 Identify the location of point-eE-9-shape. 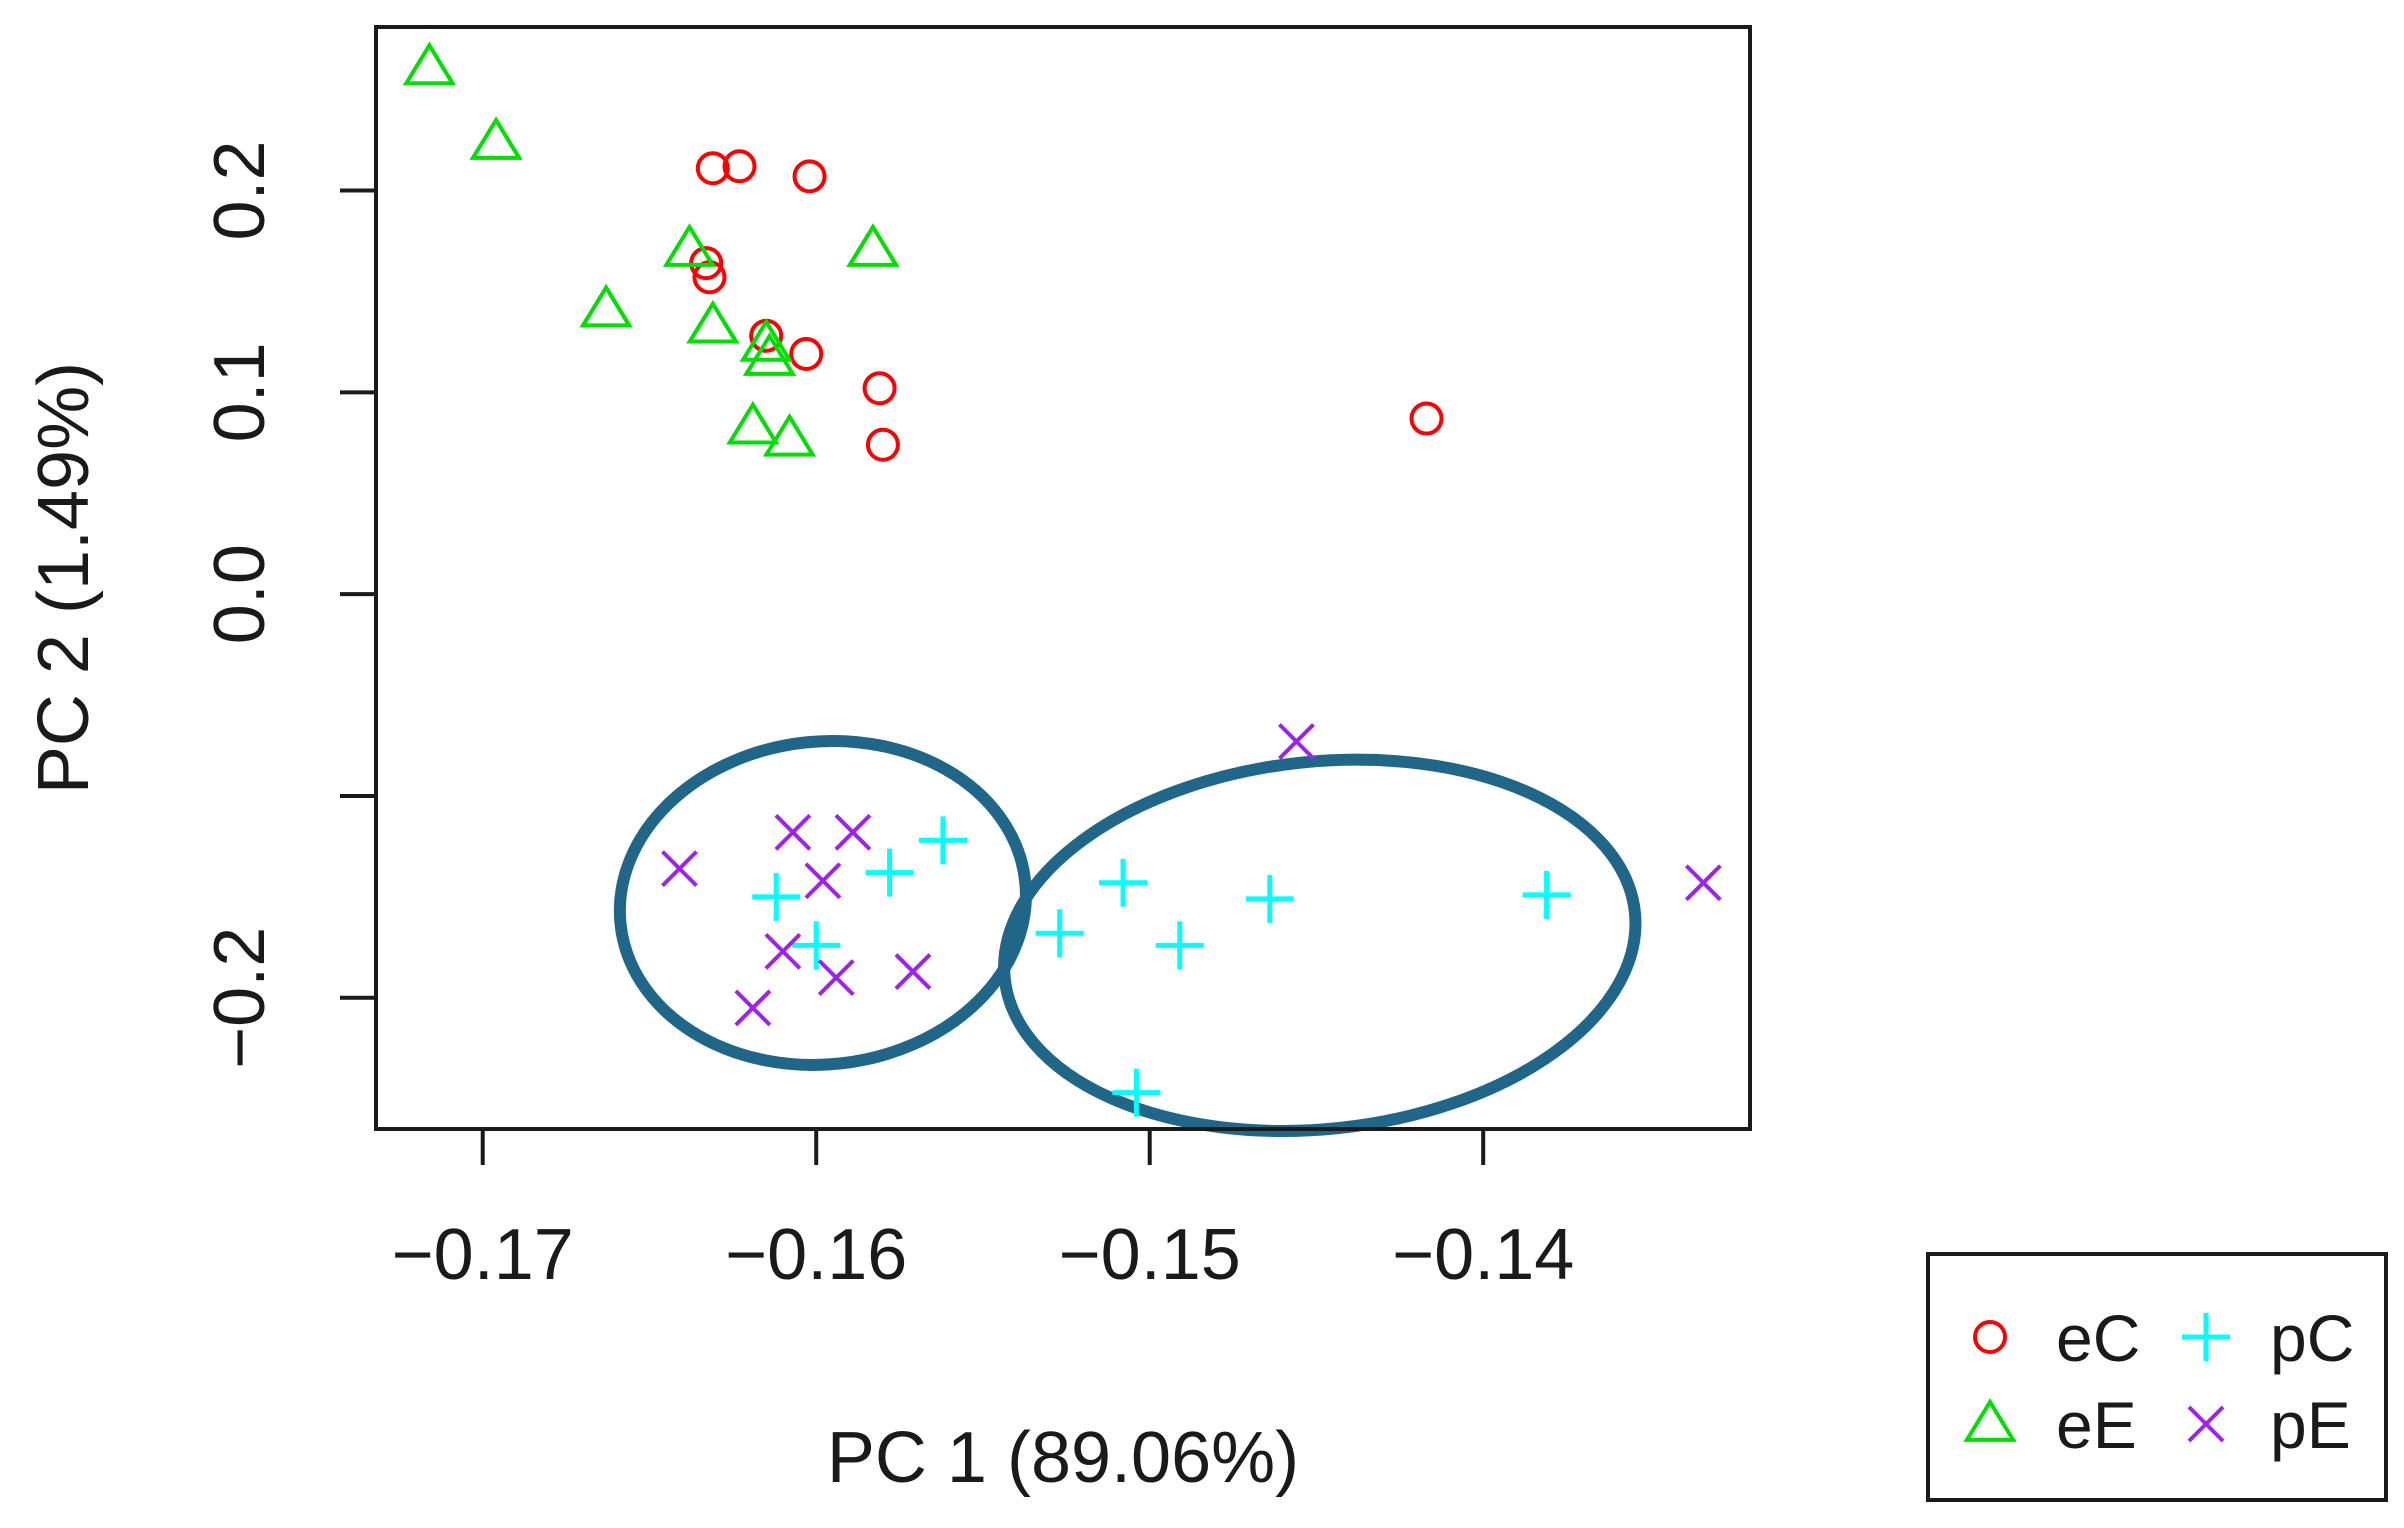
(789, 434).